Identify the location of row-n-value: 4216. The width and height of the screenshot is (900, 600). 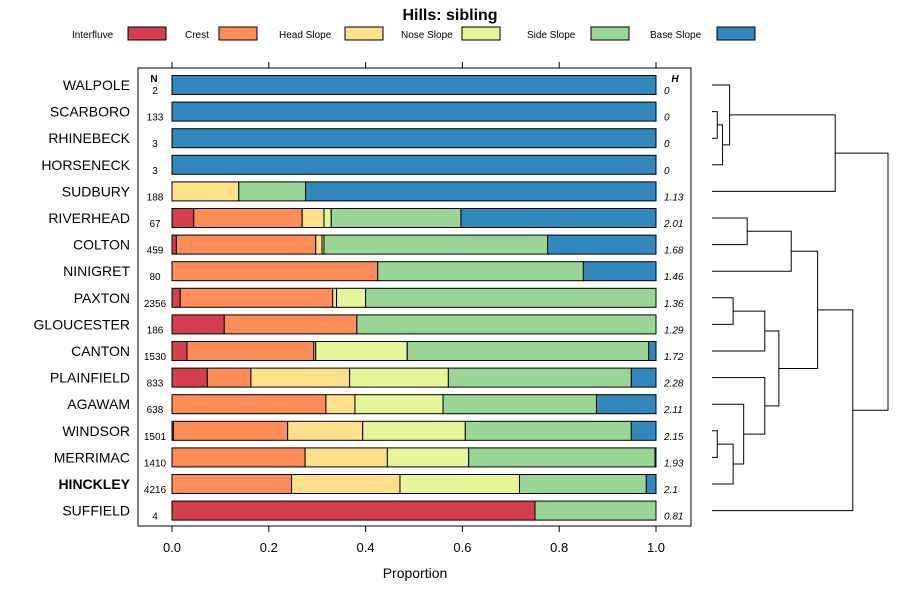
(155, 490).